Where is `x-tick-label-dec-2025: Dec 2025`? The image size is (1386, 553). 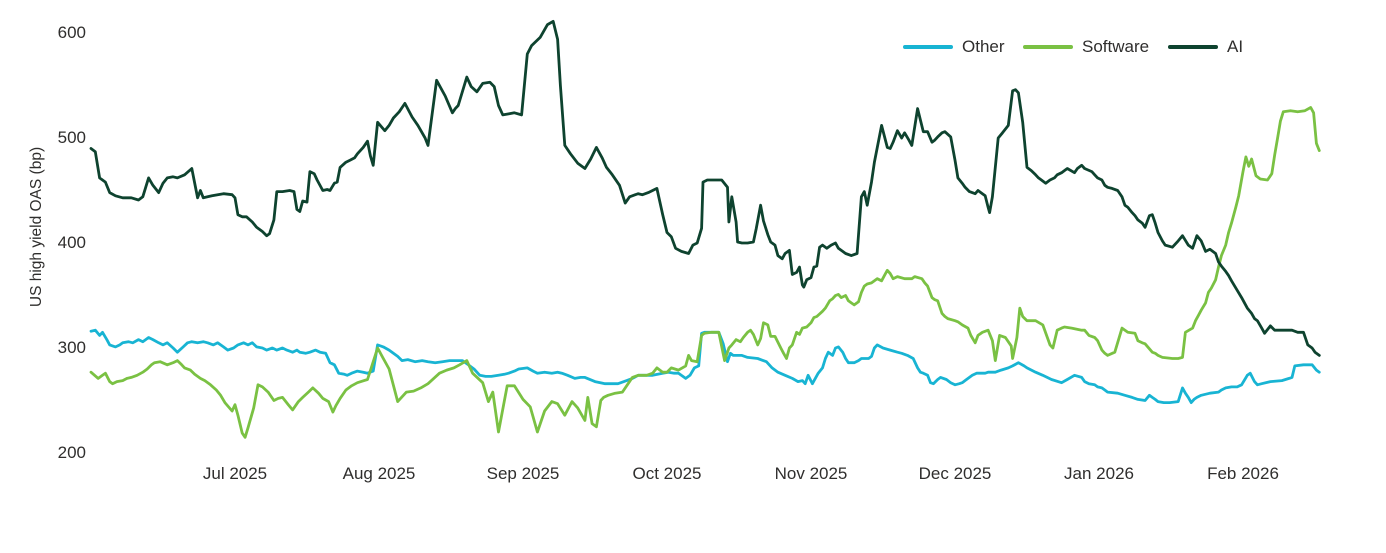
x-tick-label-dec-2025: Dec 2025 is located at coordinates (955, 473).